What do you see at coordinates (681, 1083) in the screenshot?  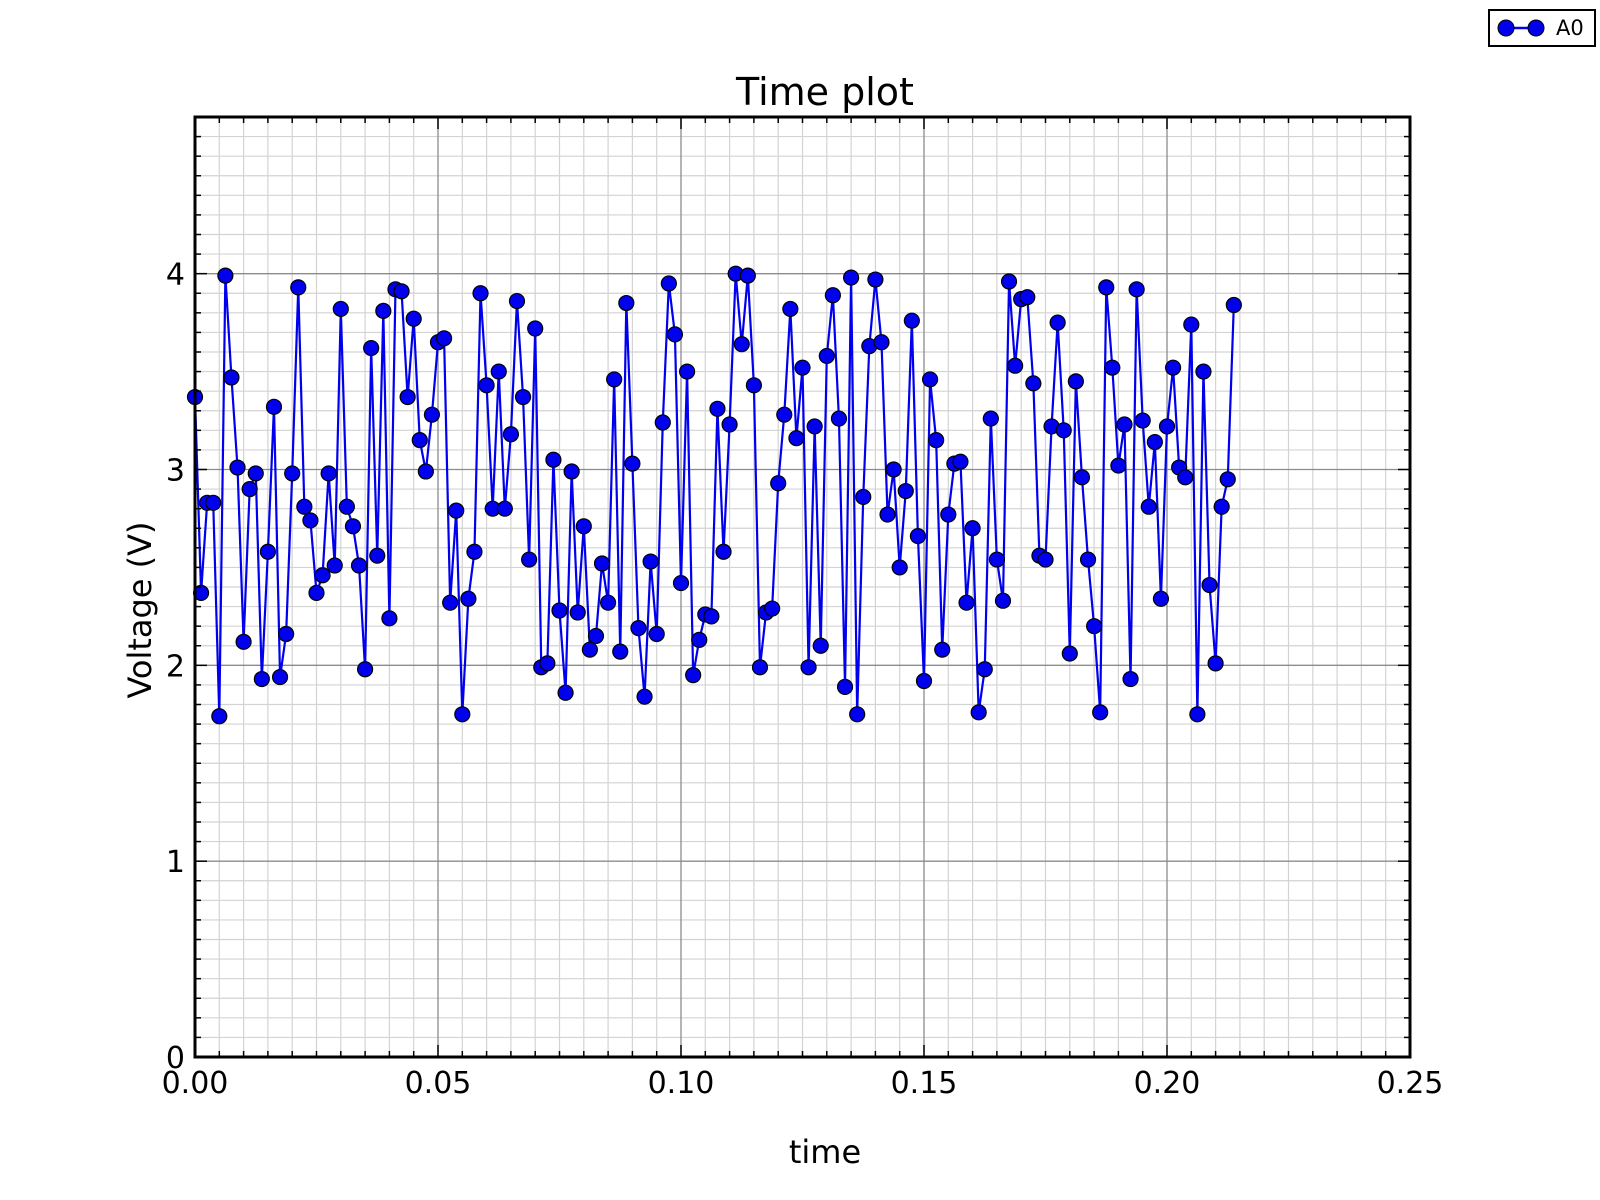 I see `x-tick-label: 0.10` at bounding box center [681, 1083].